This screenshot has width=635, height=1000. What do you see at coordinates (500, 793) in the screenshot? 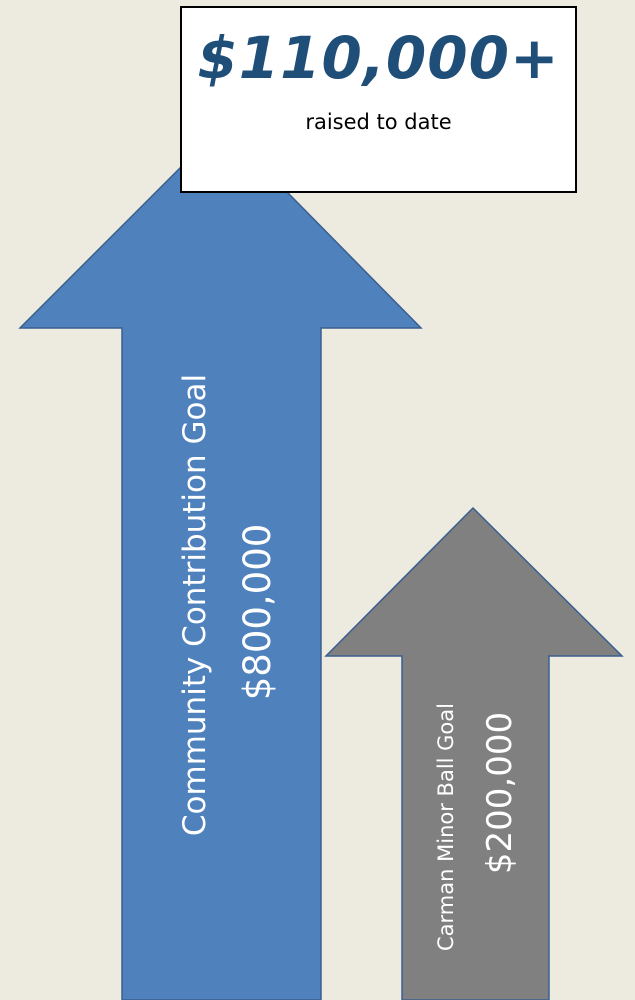
I see `ball-goal-amount: $200,000` at bounding box center [500, 793].